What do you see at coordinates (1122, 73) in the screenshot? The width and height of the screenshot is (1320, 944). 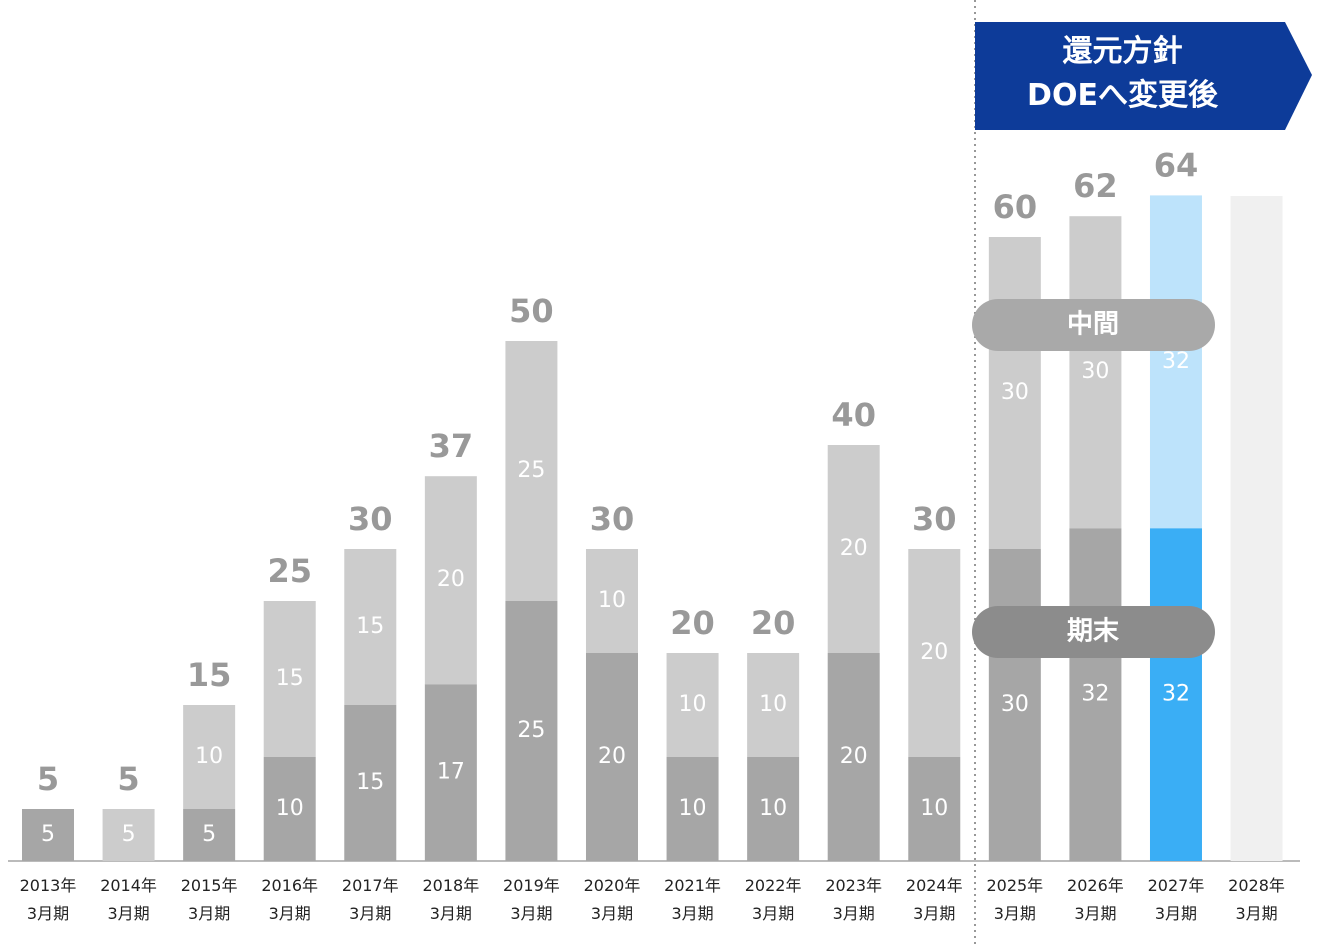 I see `annotation: 還元方針 DOEへ変更後` at bounding box center [1122, 73].